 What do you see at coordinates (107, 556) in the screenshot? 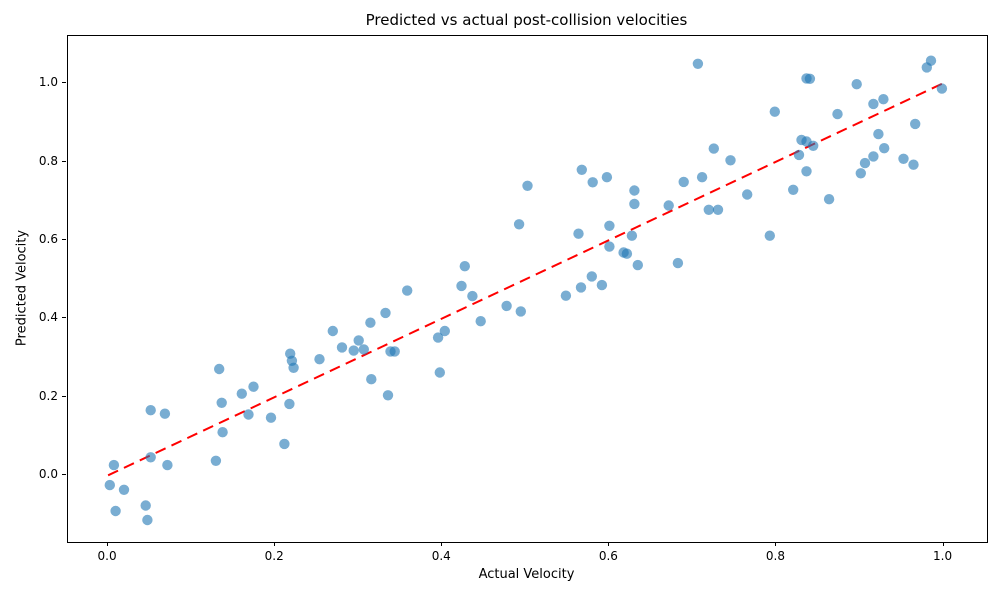
I see `x-tick-label: 0.0` at bounding box center [107, 556].